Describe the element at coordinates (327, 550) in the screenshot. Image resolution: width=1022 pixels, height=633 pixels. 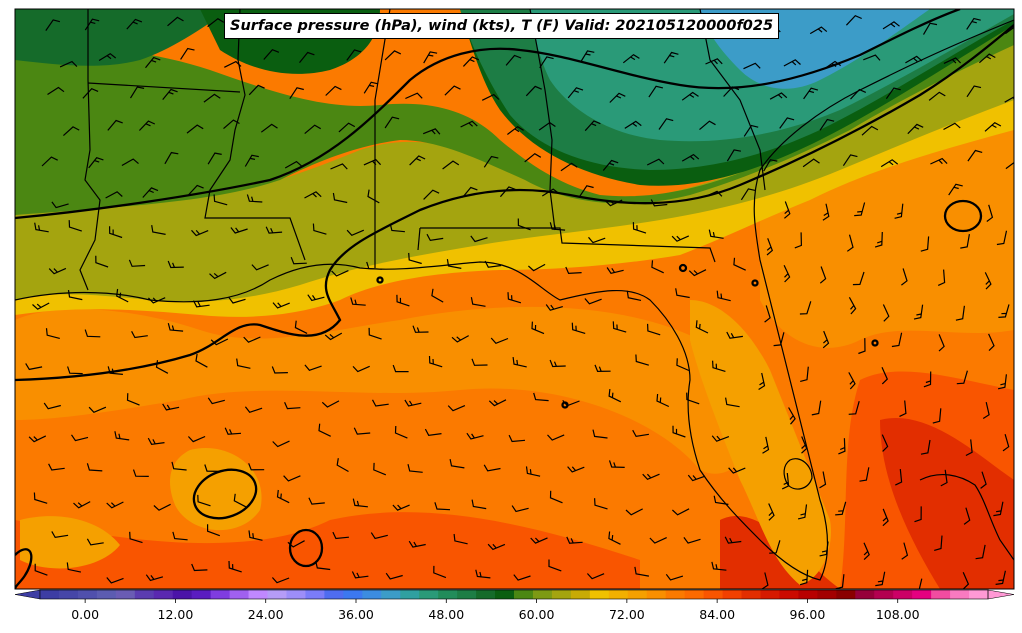
I see `temperature-band-red-orange` at that location.